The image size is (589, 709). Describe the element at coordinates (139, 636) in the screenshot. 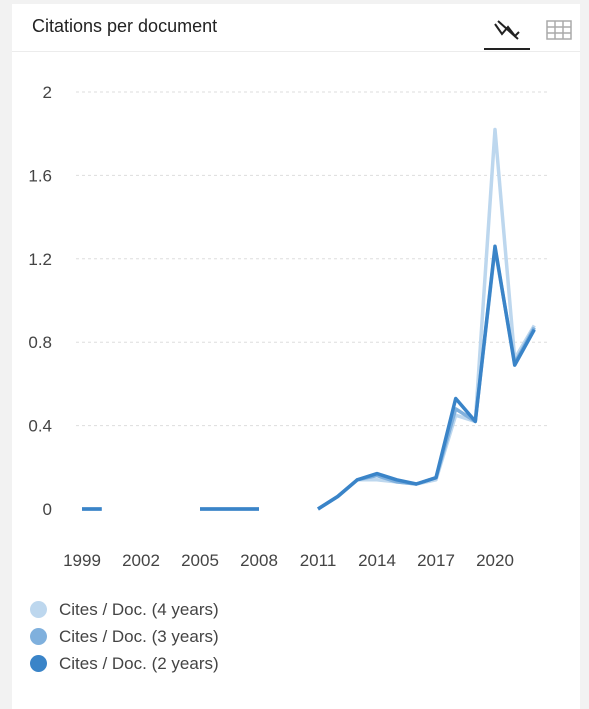

I see `legend-label: Cites / Doc. (3 years)` at that location.